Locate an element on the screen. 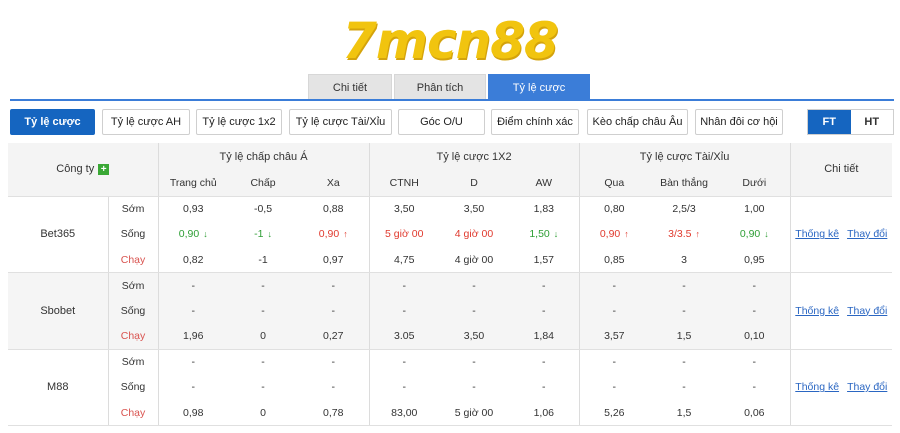 This screenshot has width=900, height=433. odds-value: 0,88 is located at coordinates (333, 209).